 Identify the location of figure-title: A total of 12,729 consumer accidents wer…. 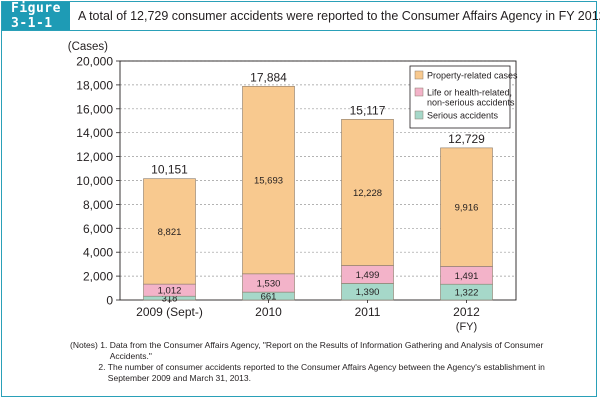
(338, 16).